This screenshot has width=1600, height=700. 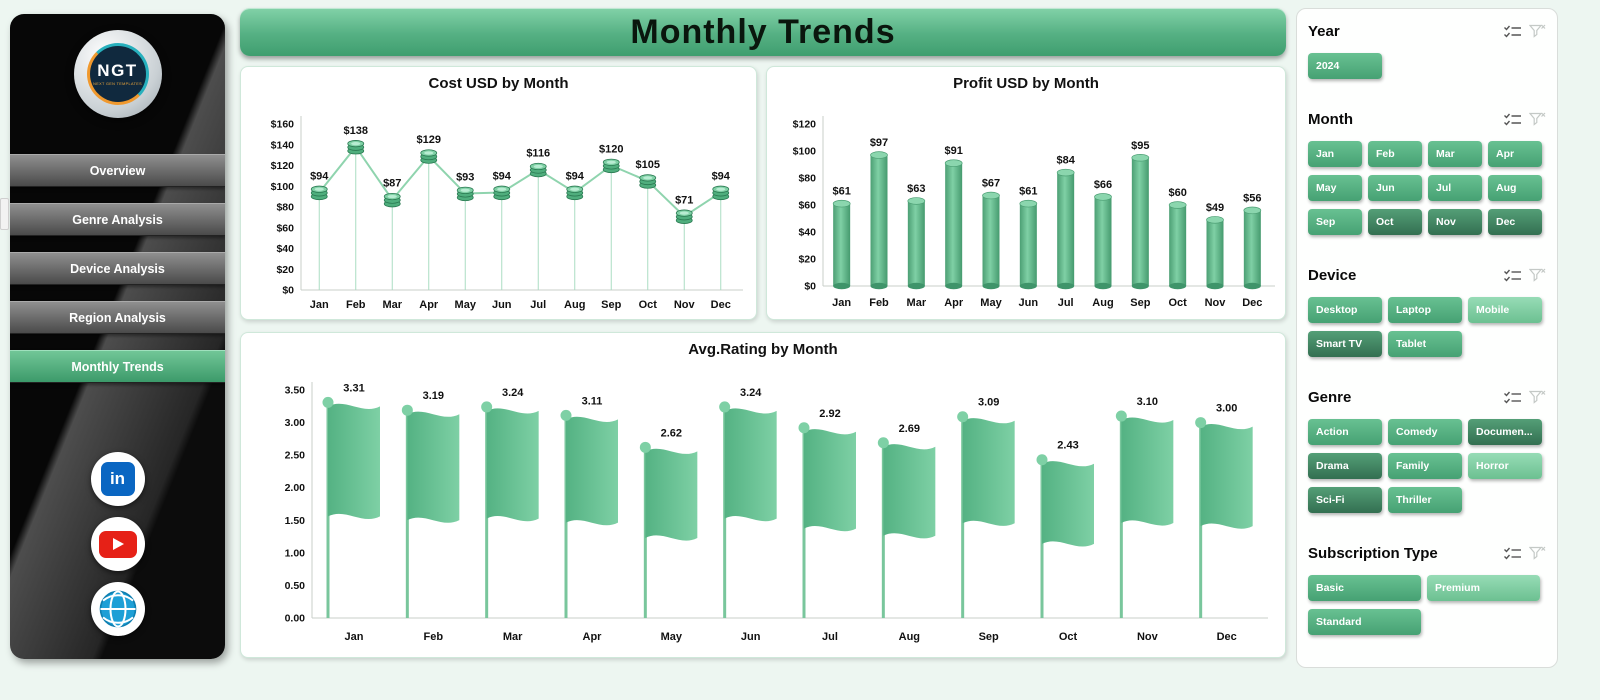 What do you see at coordinates (1140, 146) in the screenshot?
I see `svg-text: $95` at bounding box center [1140, 146].